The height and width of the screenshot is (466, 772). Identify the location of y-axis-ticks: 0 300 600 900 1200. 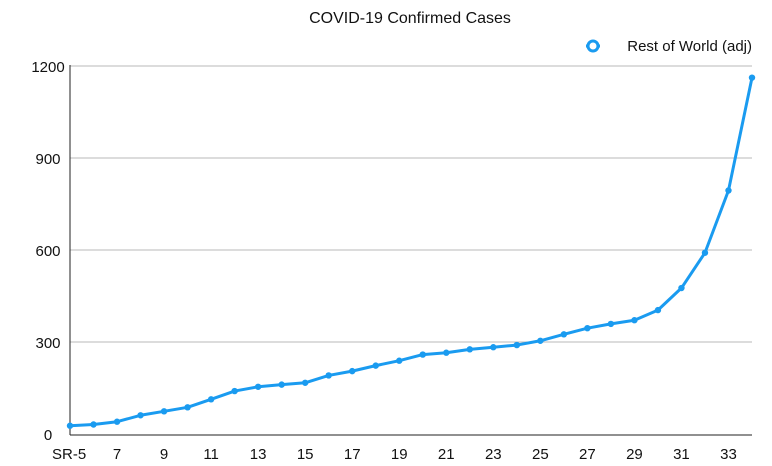
(47, 251).